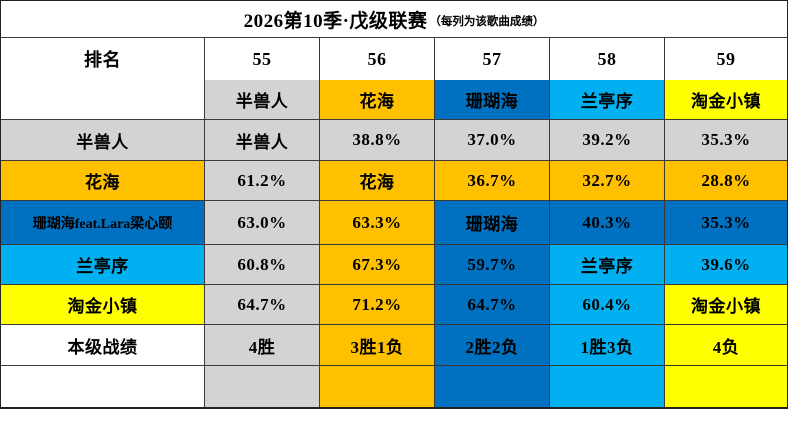 This screenshot has width=800, height=434. What do you see at coordinates (102, 345) in the screenshot?
I see `row-label-cell: 本级战绩` at bounding box center [102, 345].